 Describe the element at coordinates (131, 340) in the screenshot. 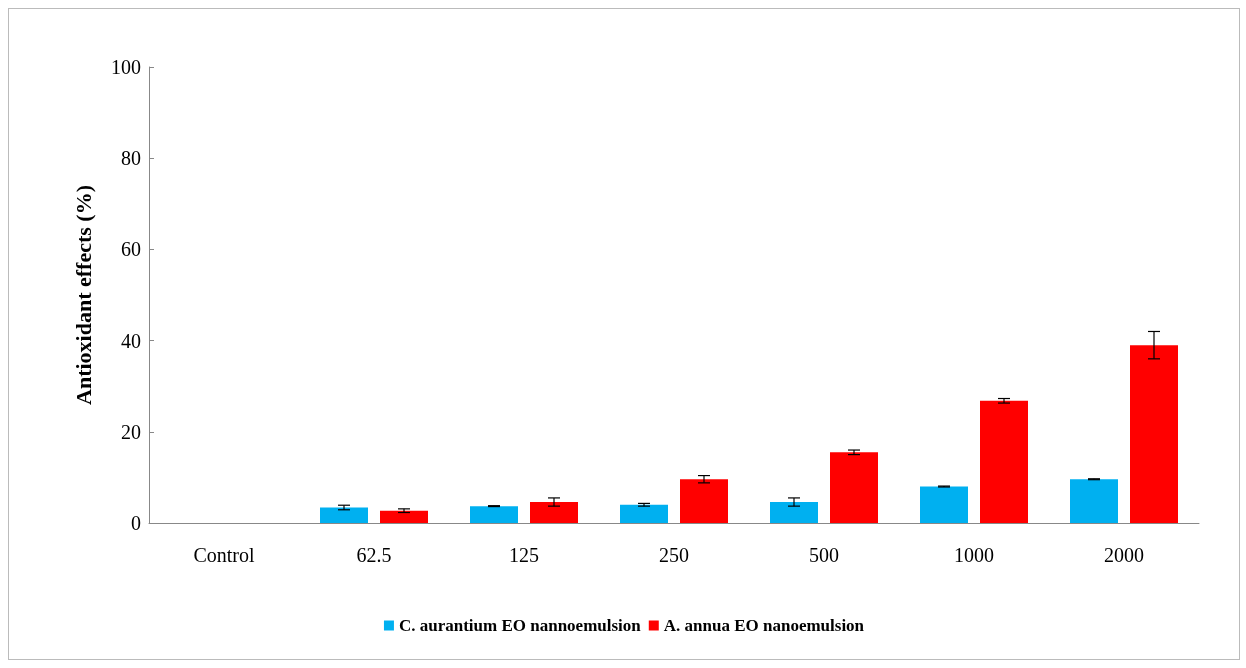

I see `y-tick-label: 40` at that location.